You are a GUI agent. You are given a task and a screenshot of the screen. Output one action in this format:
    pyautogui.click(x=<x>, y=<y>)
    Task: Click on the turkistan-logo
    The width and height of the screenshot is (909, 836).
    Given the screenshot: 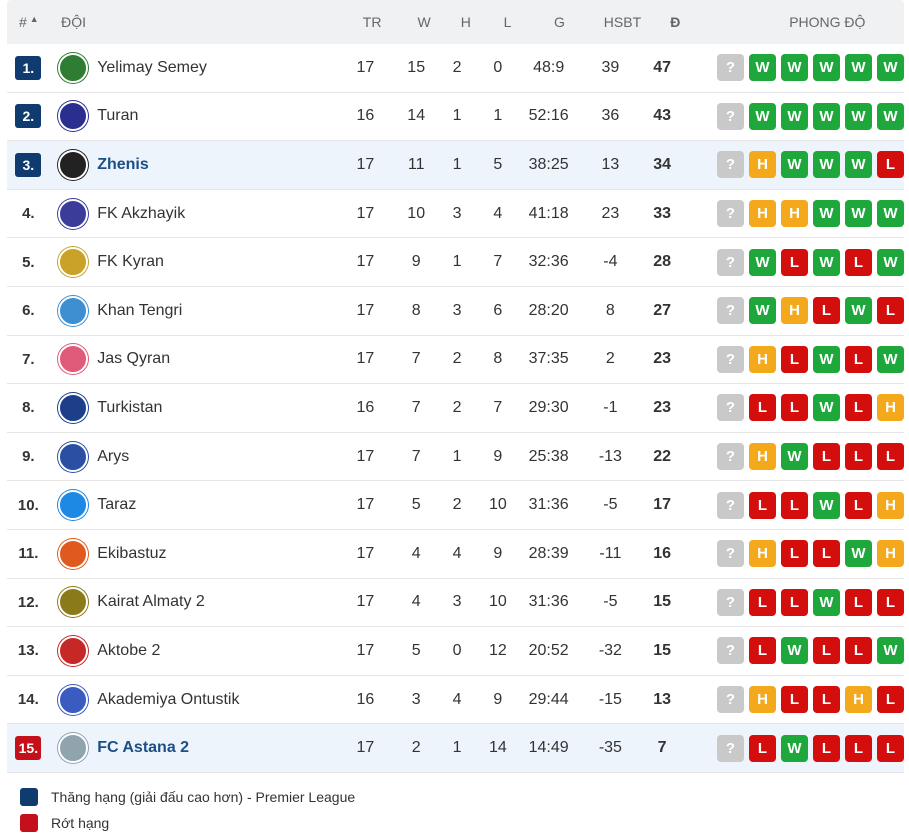 What is the action you would take?
    pyautogui.click(x=73, y=407)
    